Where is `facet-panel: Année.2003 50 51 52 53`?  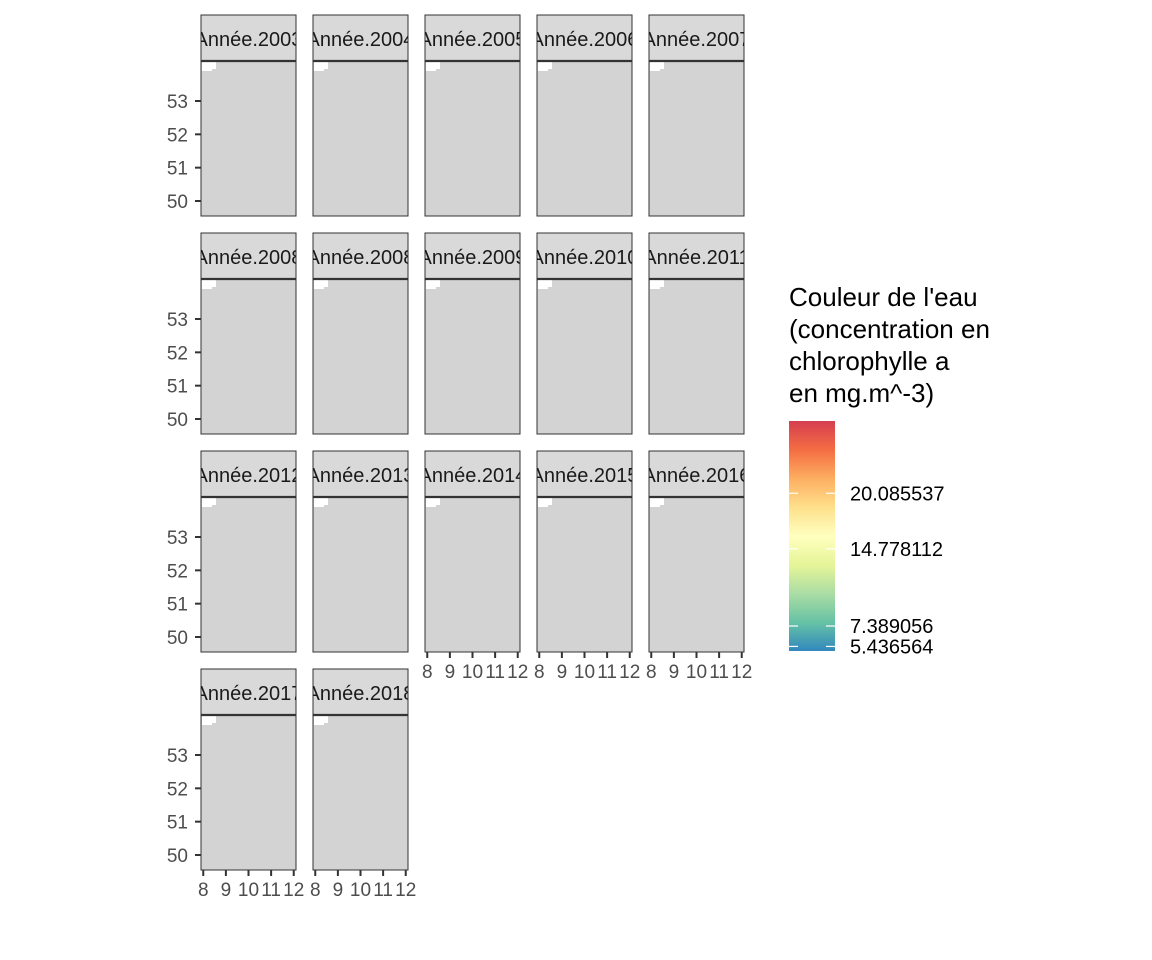 facet-panel: Année.2003 50 51 52 53 is located at coordinates (235, 115).